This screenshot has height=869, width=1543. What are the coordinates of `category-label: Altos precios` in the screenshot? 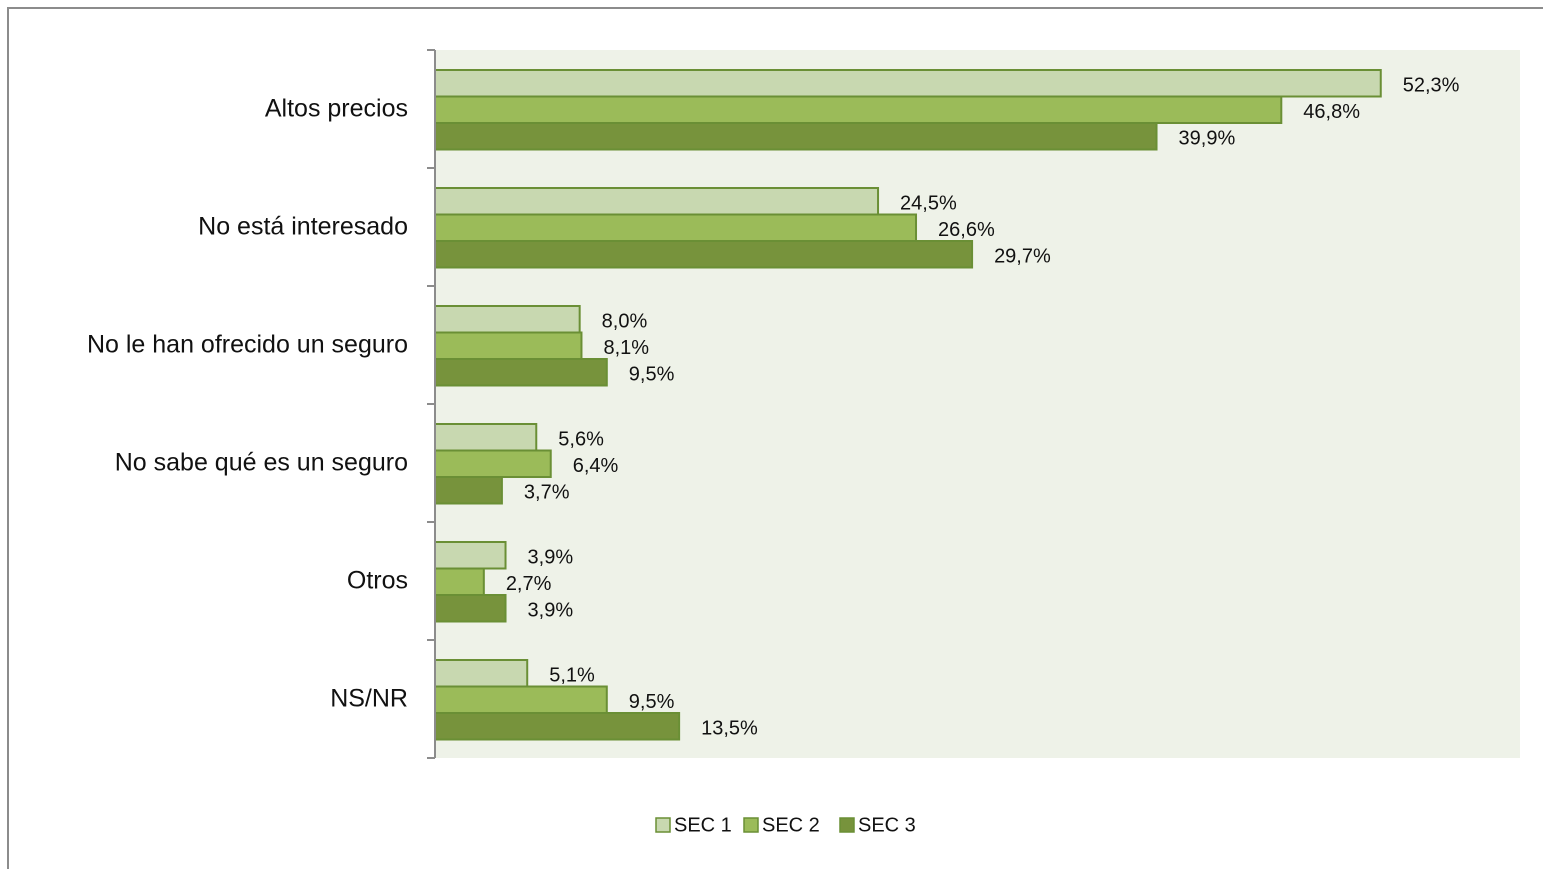 It's located at (336, 108).